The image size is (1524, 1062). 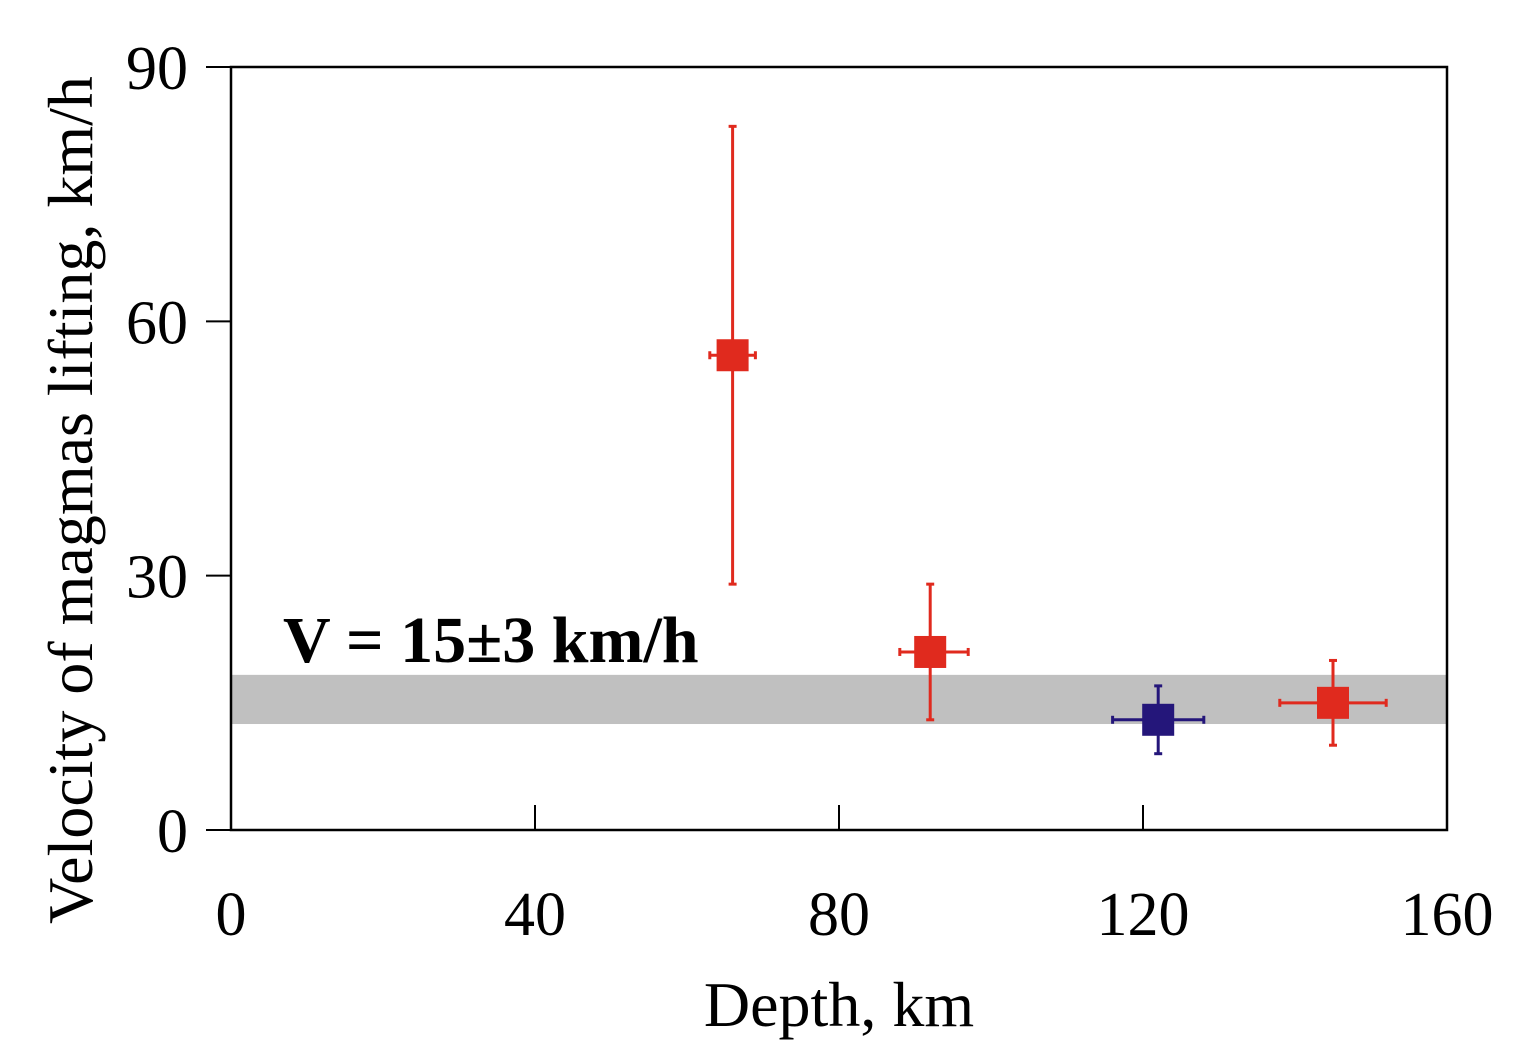 I want to click on x-tick-label: 80, so click(x=839, y=915).